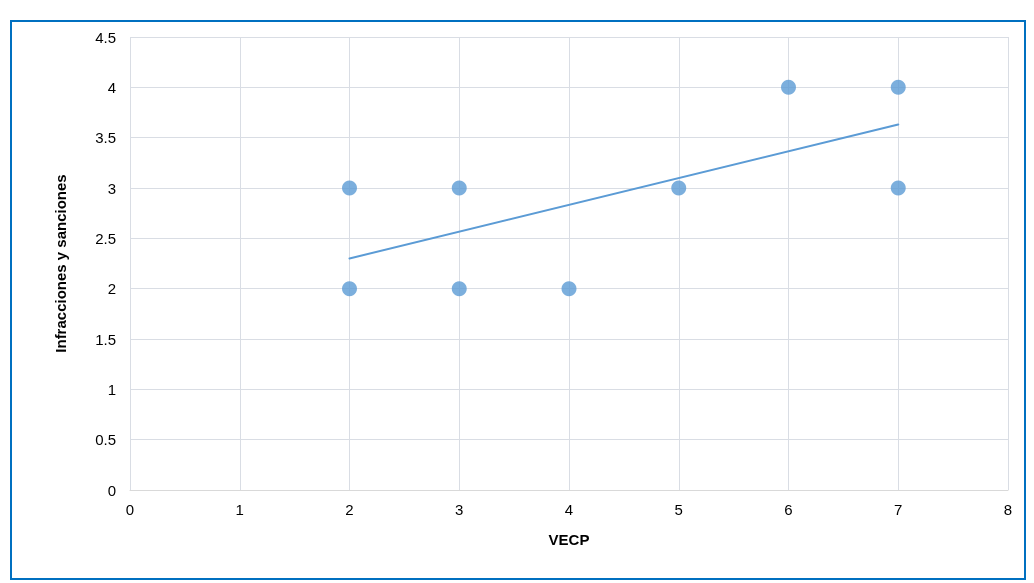 The height and width of the screenshot is (583, 1034). Describe the element at coordinates (60, 263) in the screenshot. I see `y-axis-title: Infracciones y sanciones` at that location.